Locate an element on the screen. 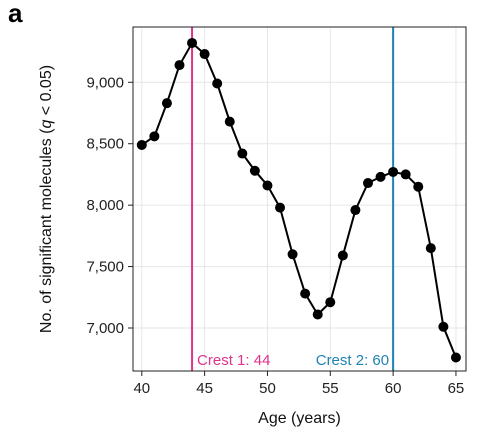  y-axis-title: No. of significant molecules (q < 0.05) is located at coordinates (46, 199).